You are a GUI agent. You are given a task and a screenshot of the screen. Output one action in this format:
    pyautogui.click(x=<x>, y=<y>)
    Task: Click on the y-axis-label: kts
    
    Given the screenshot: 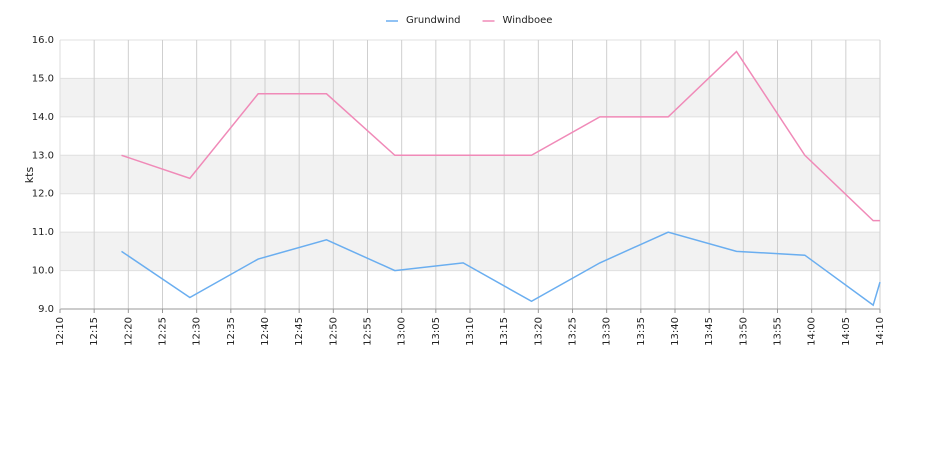 What is the action you would take?
    pyautogui.click(x=29, y=175)
    